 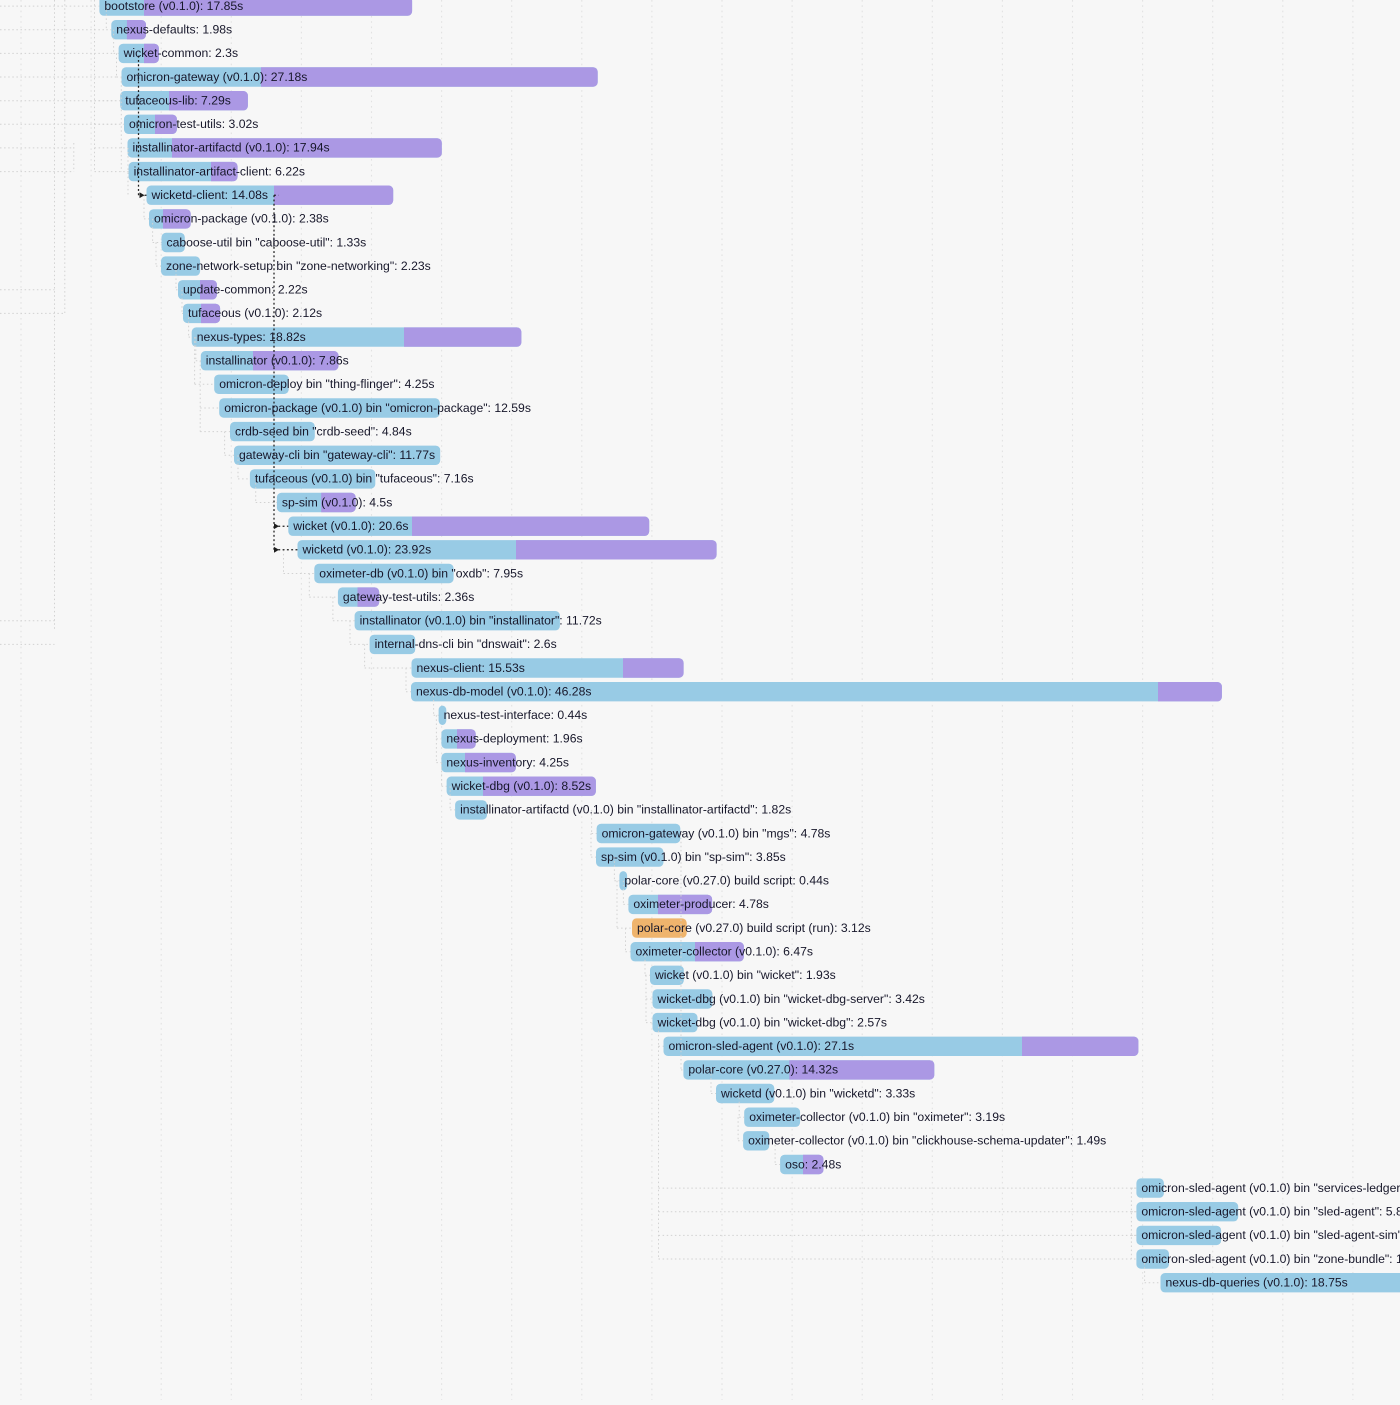 What do you see at coordinates (503, 692) in the screenshot?
I see `svg-text:nexus-db-model (v0.1.0): 46.28: nexus-db-model (v0.1.0): 46.28s` at bounding box center [503, 692].